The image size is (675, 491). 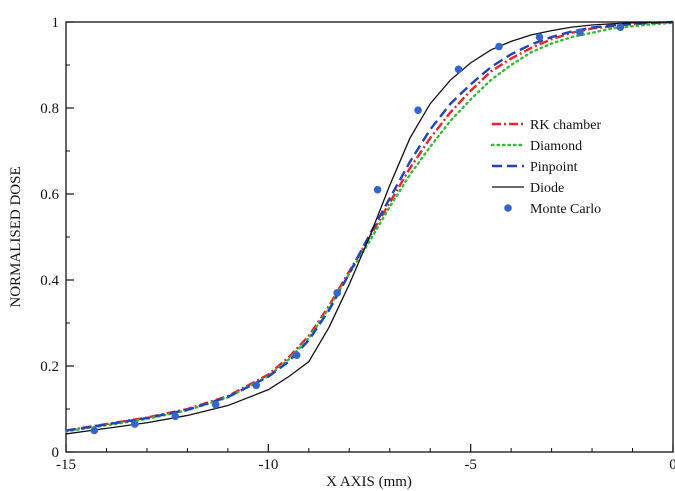 I want to click on legend-marker-monte-carlo, so click(x=508, y=208).